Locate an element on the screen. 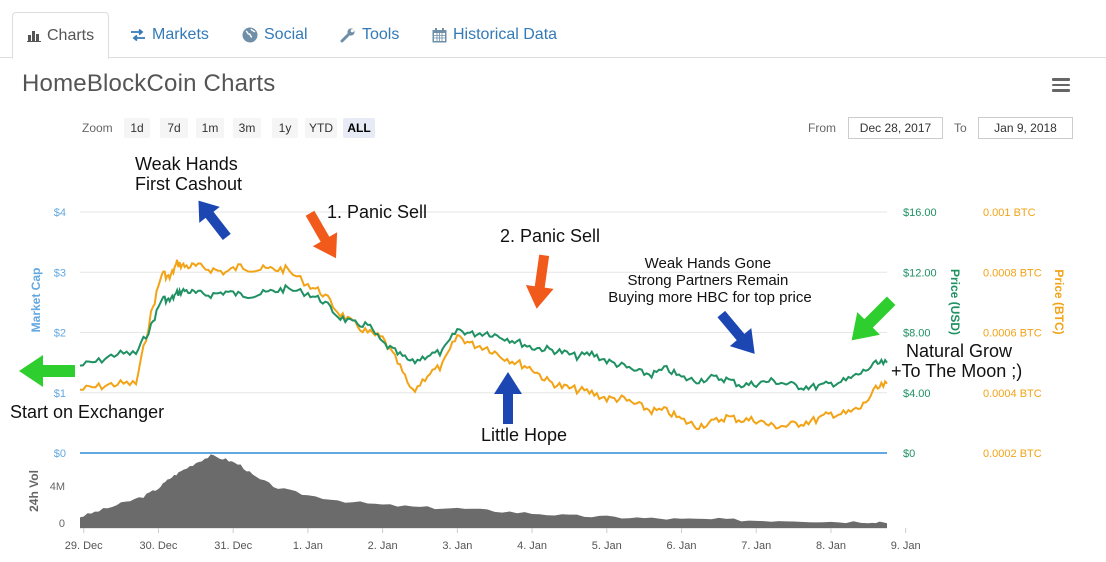 This screenshot has height=562, width=1106. btc-tick-label: 0.001 BTC is located at coordinates (1009, 213).